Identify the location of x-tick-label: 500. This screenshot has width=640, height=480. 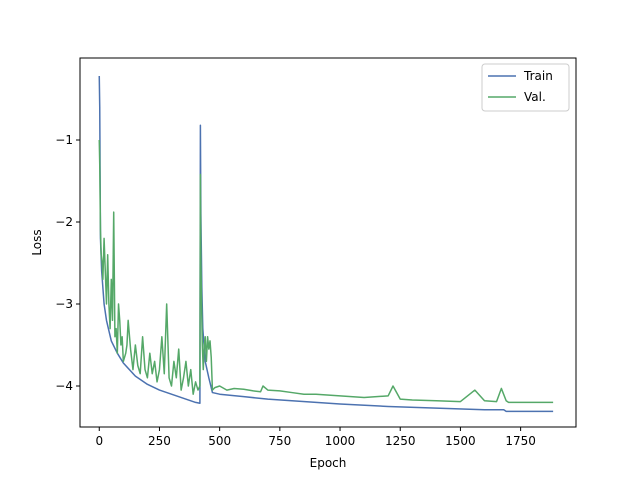
(219, 441).